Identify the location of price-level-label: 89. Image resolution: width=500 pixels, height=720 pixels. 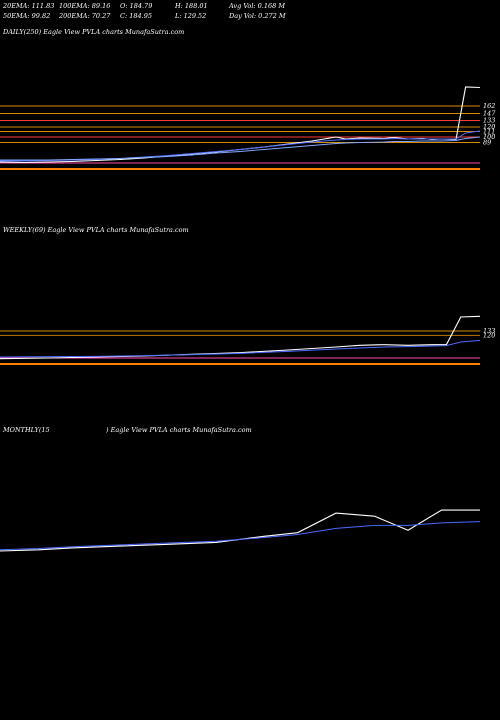
(487, 143).